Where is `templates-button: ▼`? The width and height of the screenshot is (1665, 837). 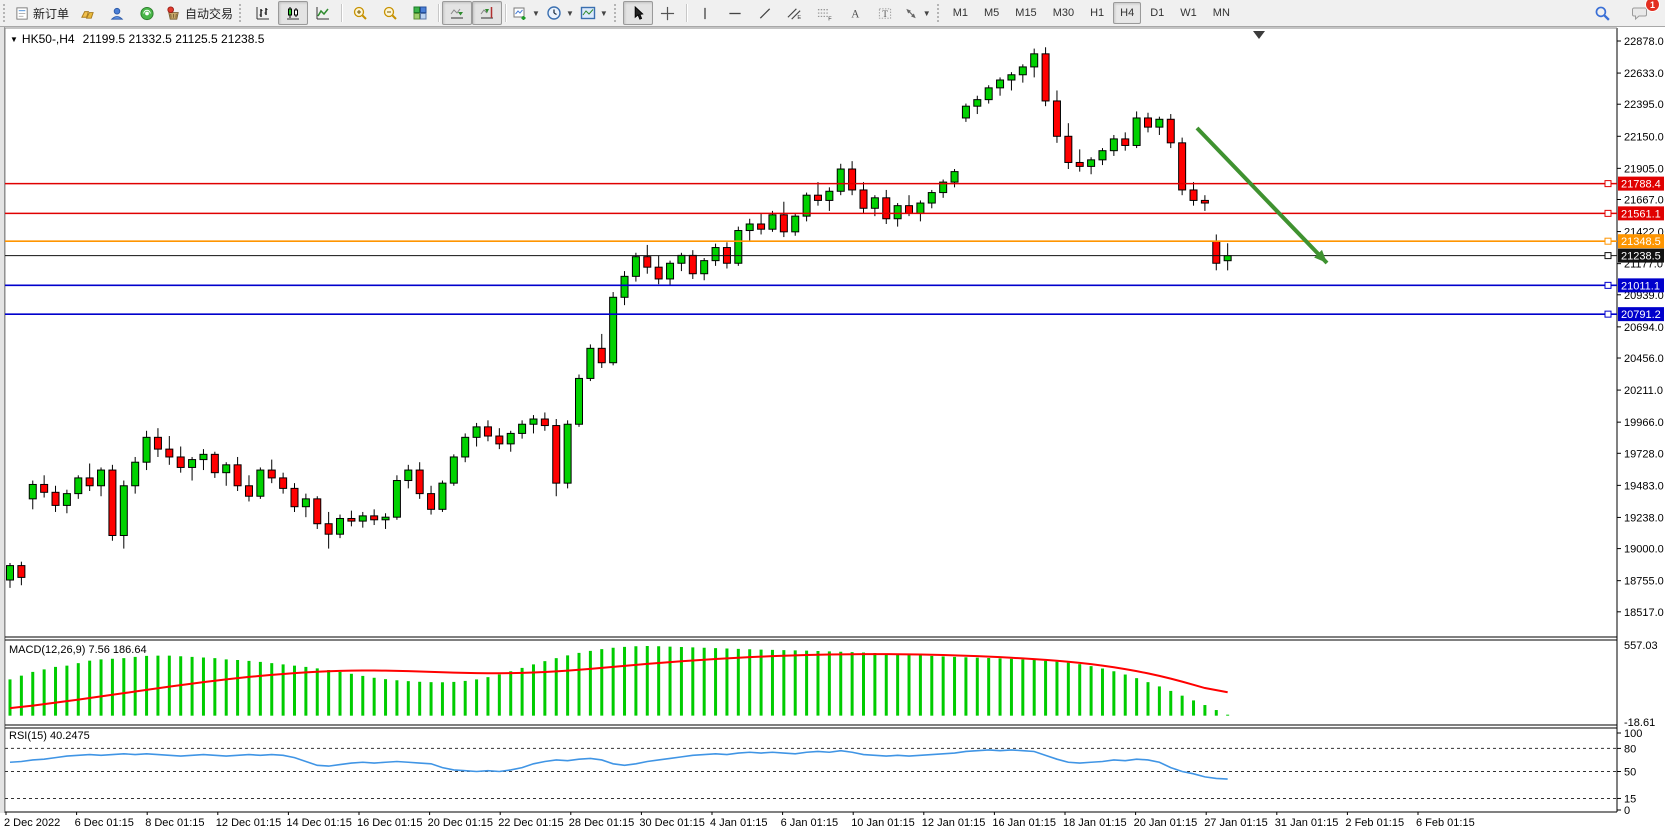 templates-button: ▼ is located at coordinates (594, 13).